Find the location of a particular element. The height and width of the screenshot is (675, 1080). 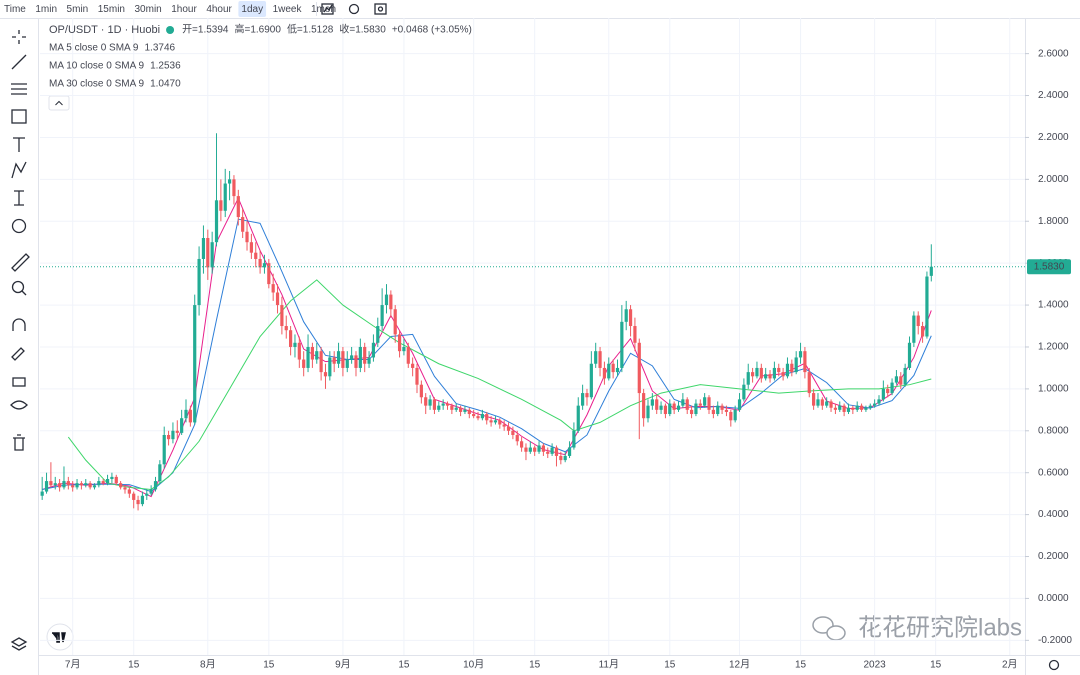

delete-tool is located at coordinates (19, 442).